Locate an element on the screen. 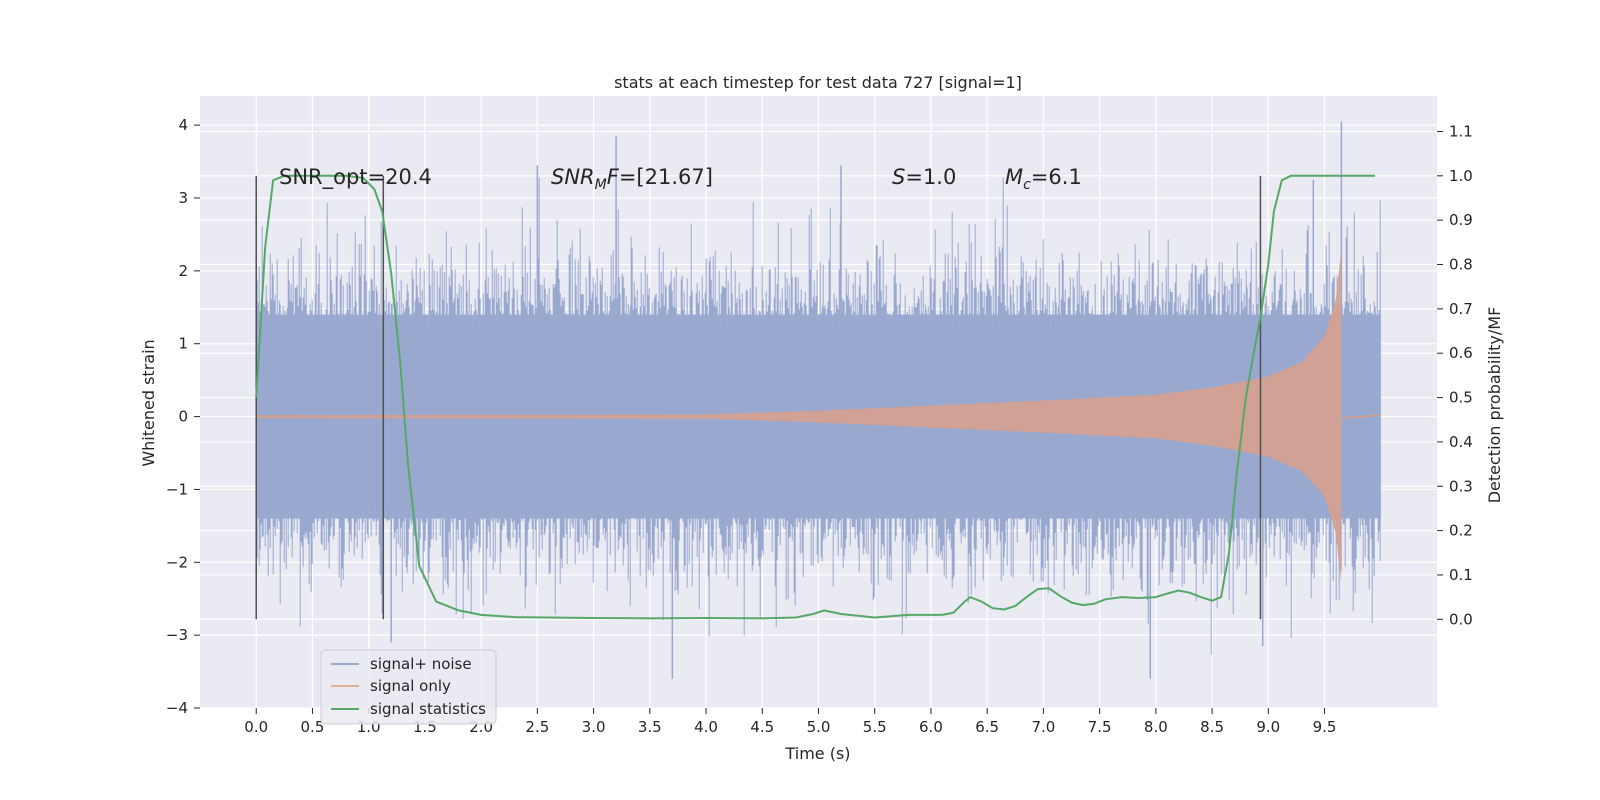  x-tick-label: 8.5 is located at coordinates (1212, 727).